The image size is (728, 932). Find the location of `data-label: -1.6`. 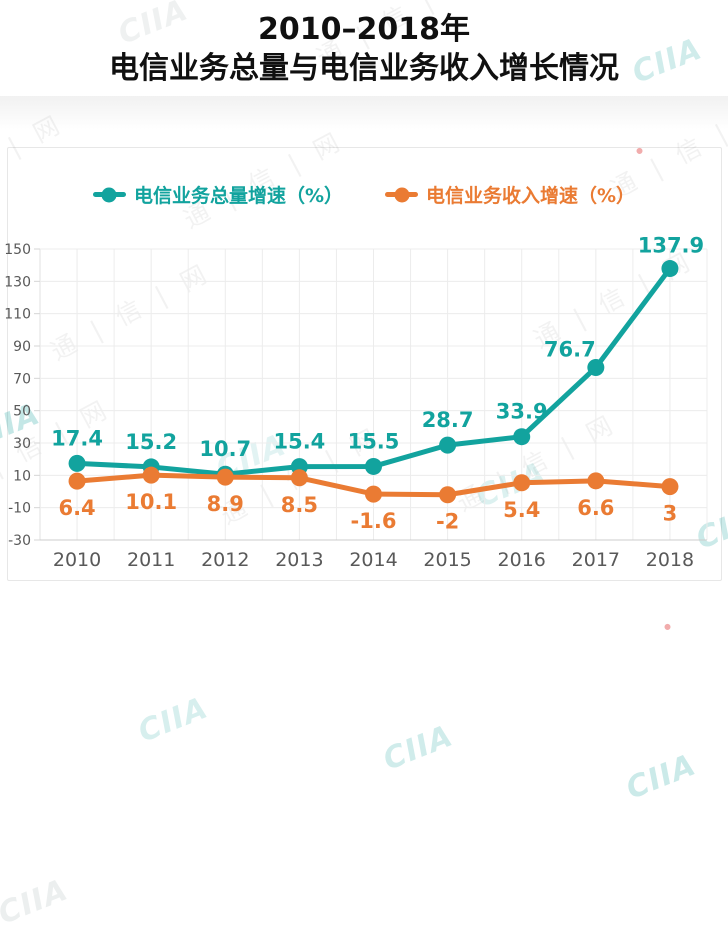

data-label: -1.6 is located at coordinates (374, 521).